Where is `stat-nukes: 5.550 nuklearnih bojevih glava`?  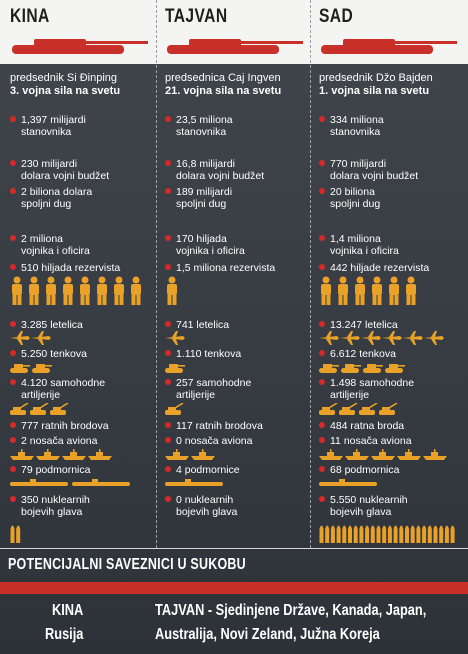
stat-nukes: 5.550 nuklearnih bojevih glava is located at coordinates (363, 506).